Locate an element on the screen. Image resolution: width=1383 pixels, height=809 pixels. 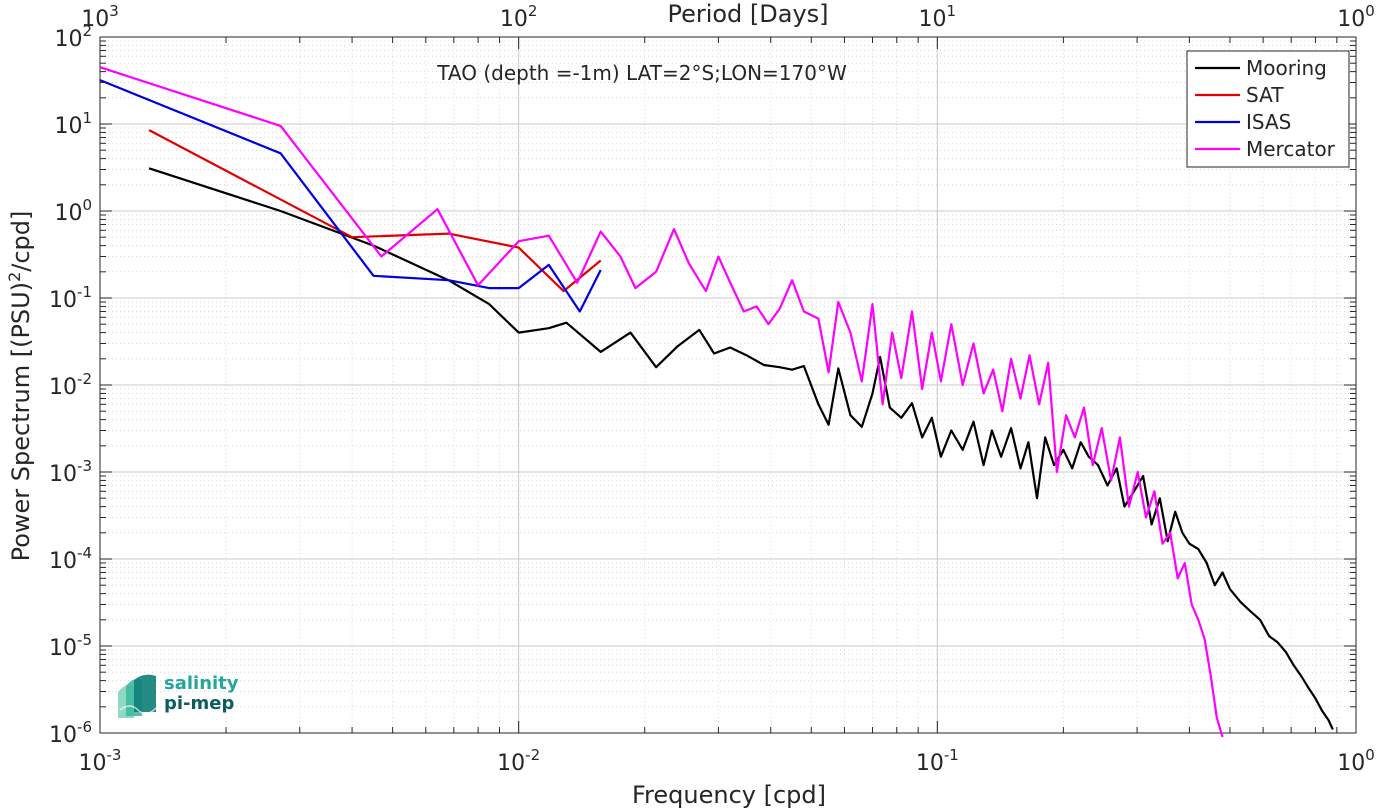
y-tick-label: 10² is located at coordinates (73, 37).